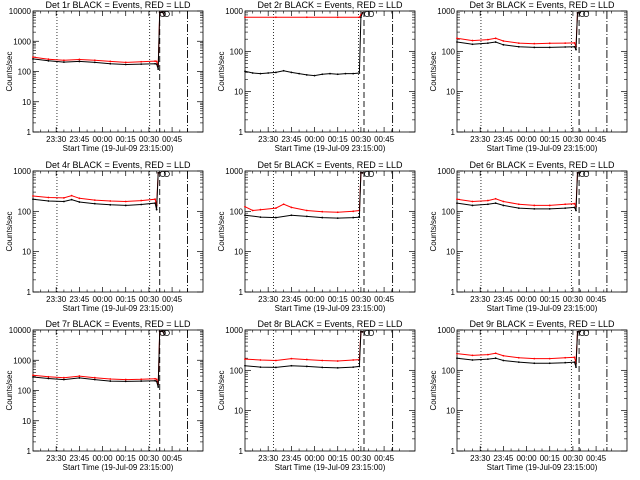 The height and width of the screenshot is (480, 640). I want to click on y-tick-label: 1000, so click(234, 171).